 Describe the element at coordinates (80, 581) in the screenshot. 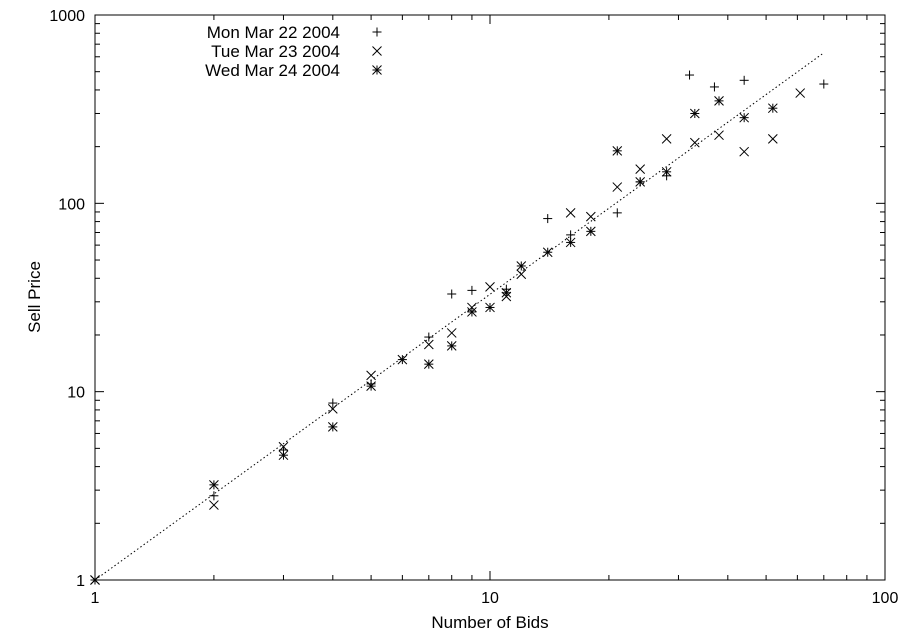

I see `y-tick-label: 1` at that location.